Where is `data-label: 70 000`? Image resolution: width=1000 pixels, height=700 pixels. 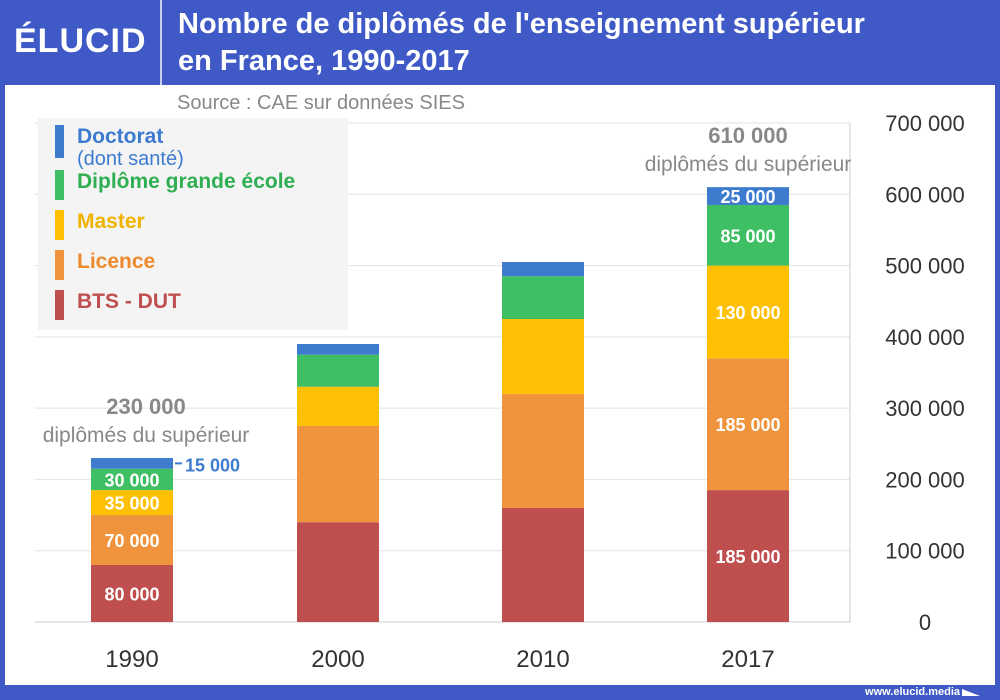
data-label: 70 000 is located at coordinates (131, 541).